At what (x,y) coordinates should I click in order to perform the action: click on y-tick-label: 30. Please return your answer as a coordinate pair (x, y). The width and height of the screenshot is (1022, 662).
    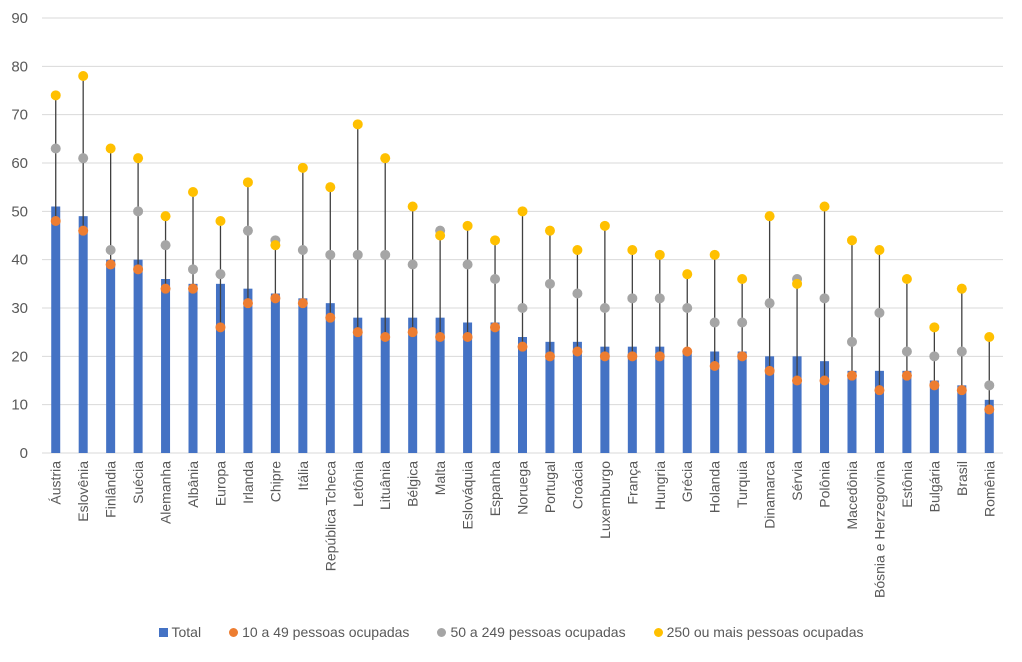
    Looking at the image, I should click on (19, 308).